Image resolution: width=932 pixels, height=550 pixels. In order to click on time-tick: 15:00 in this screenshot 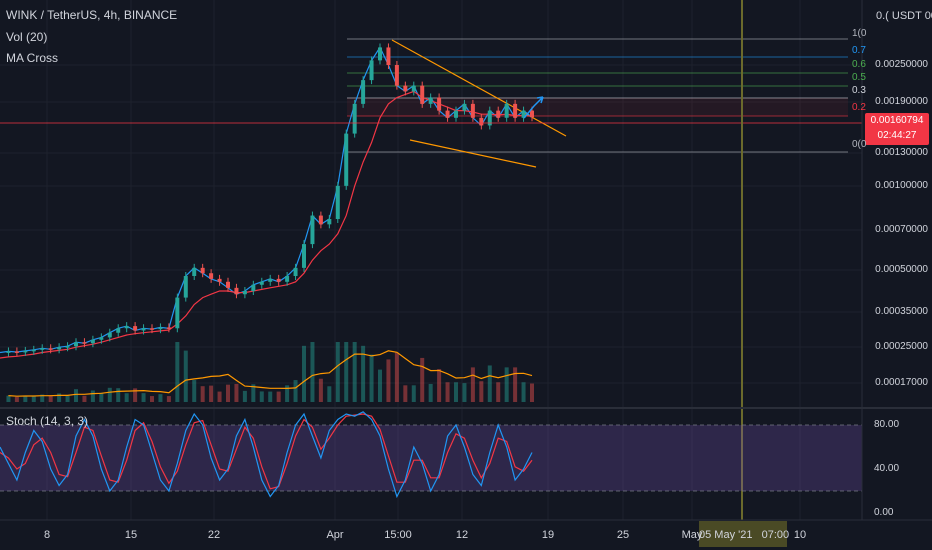, I will do `click(398, 535)`.